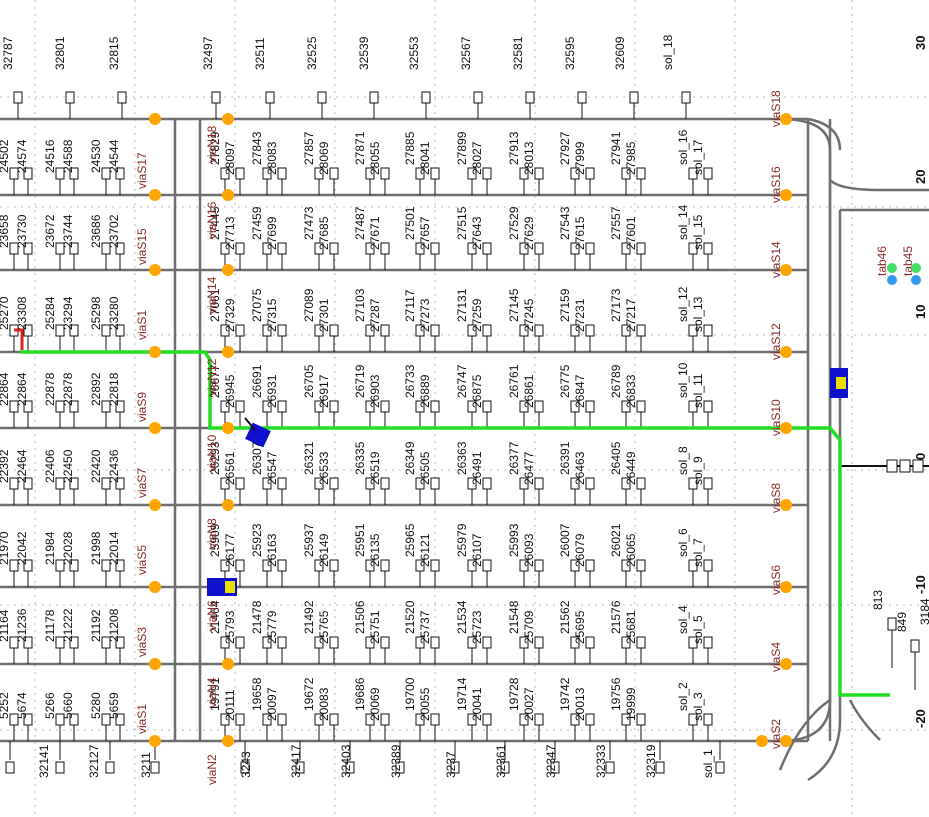 The width and height of the screenshot is (929, 817). I want to click on vehicle-b, so click(839, 383).